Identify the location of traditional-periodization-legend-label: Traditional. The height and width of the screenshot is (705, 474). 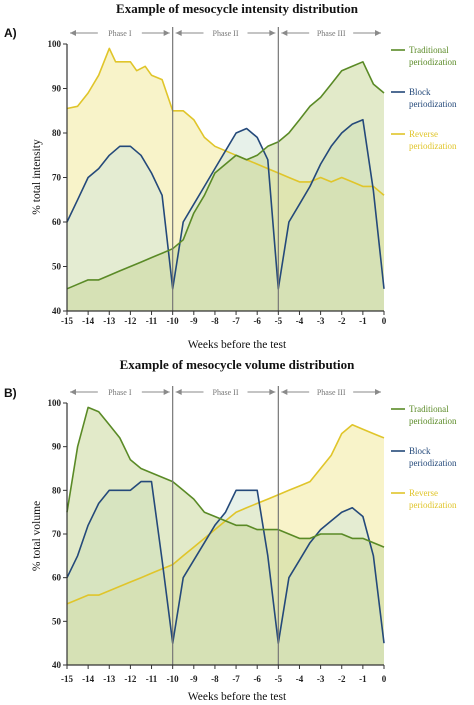
(429, 50).